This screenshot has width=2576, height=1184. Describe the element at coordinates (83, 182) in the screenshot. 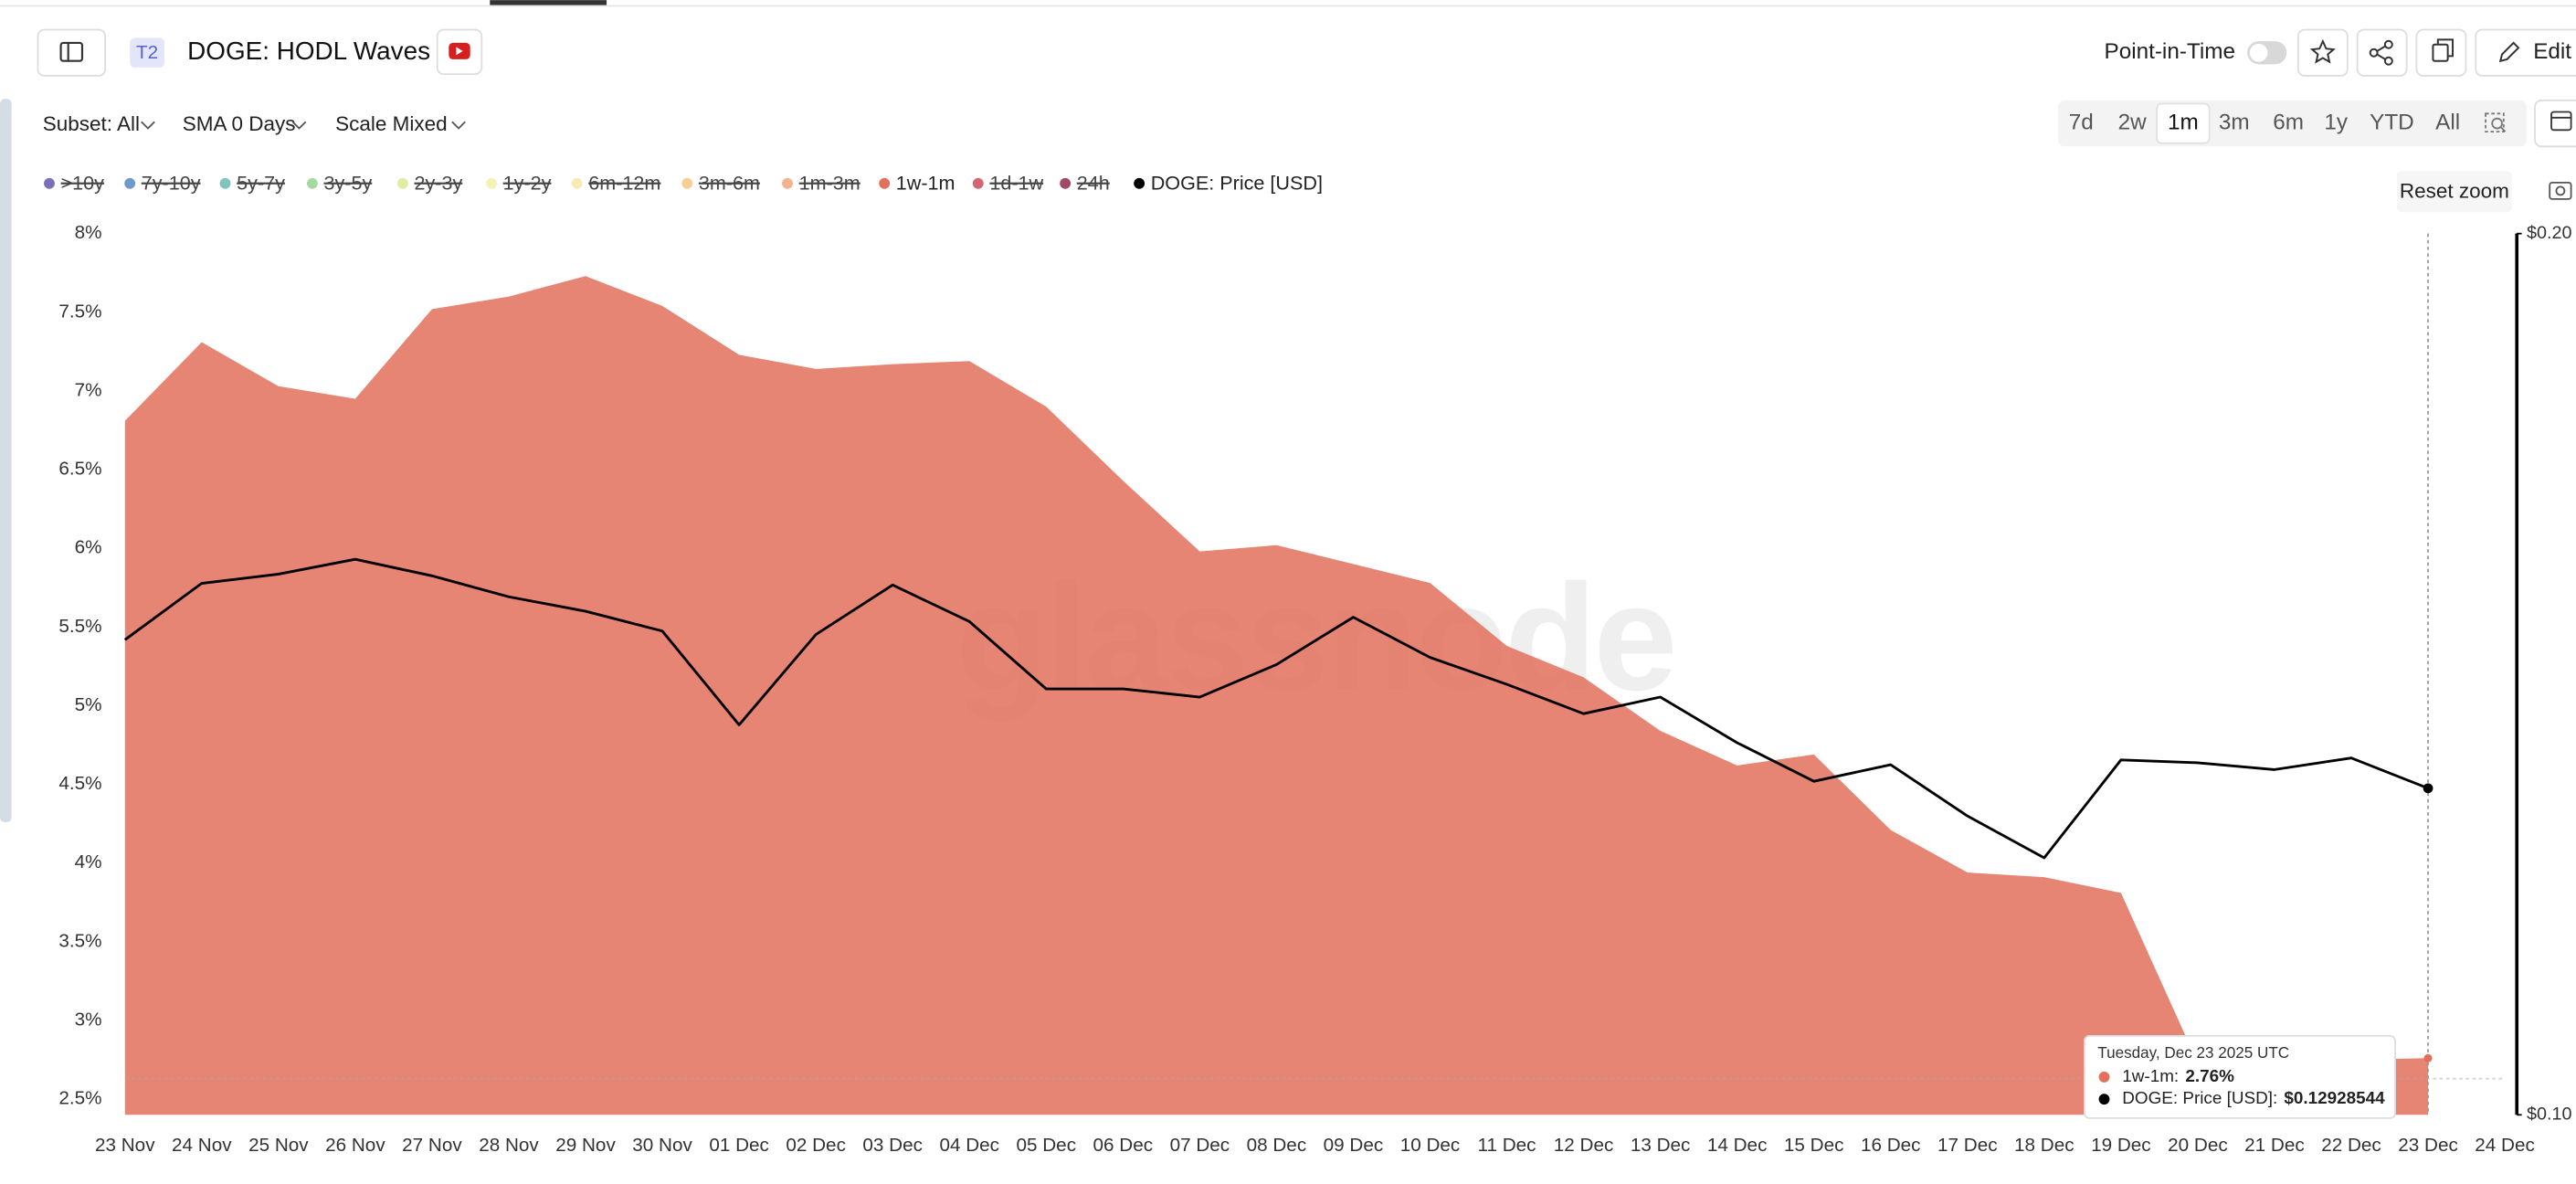

I see `legend-item: >10y` at that location.